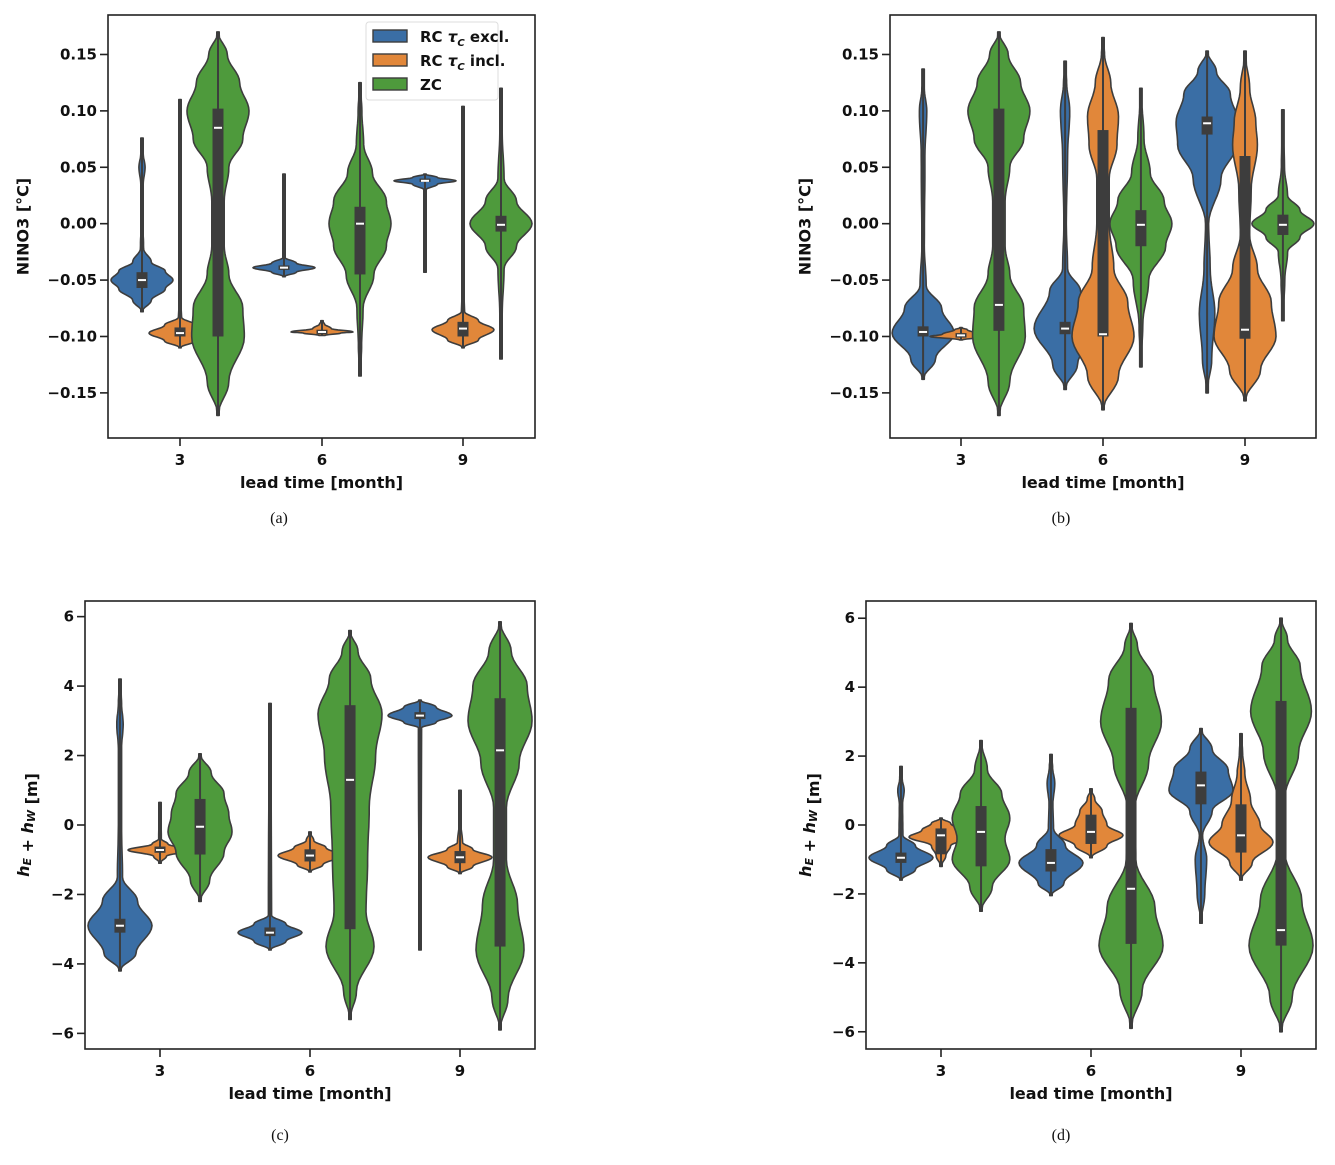  Describe the element at coordinates (431, 85) in the screenshot. I see `legend-label: ZC` at that location.